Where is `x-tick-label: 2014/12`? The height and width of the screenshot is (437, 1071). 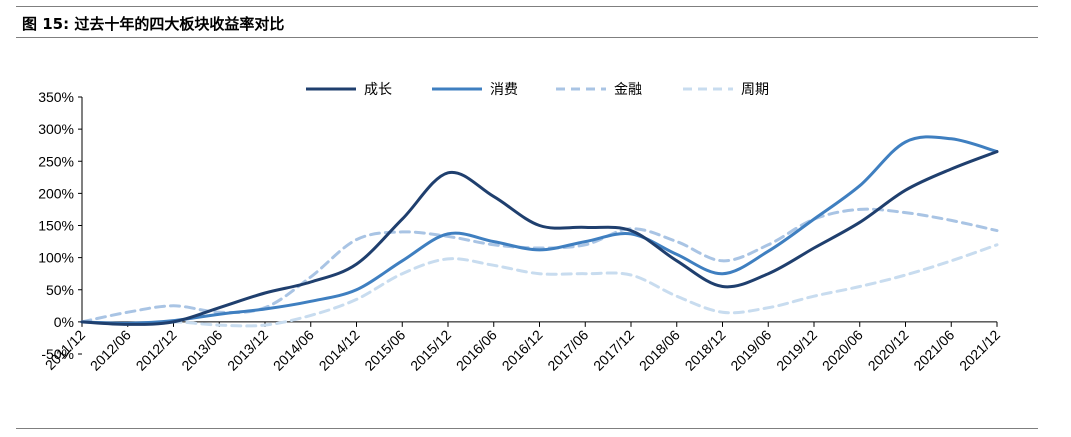
x-tick-label: 2014/12 is located at coordinates (339, 350).